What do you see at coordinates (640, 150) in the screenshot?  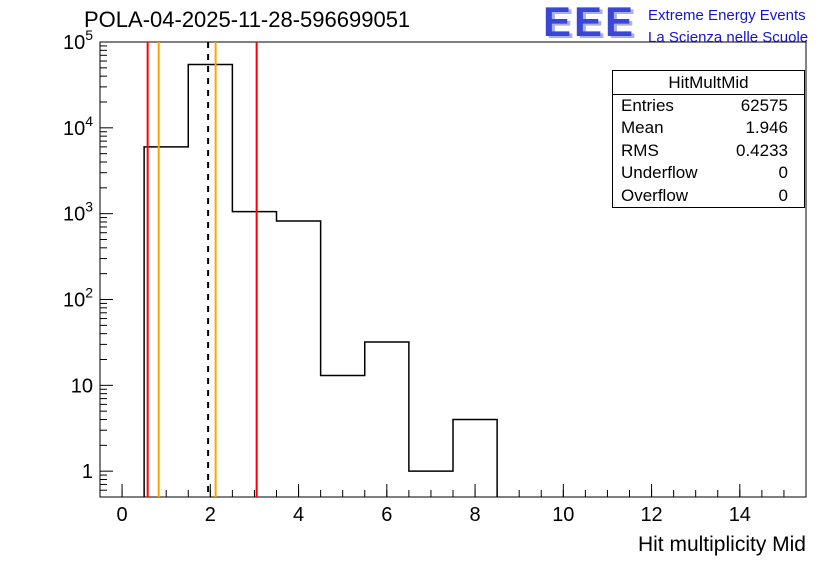 I see `stats-row-label: RMS` at bounding box center [640, 150].